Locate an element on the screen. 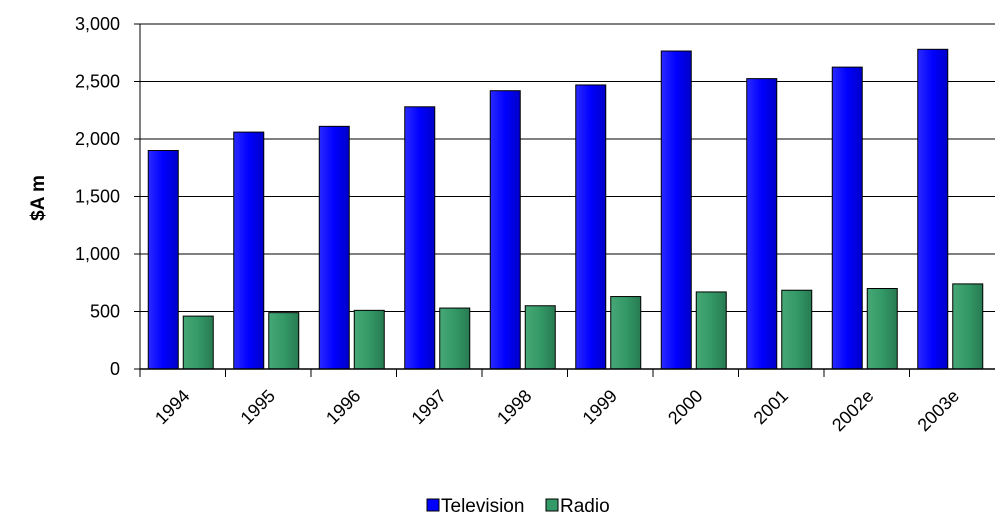  bar-radio-1995 is located at coordinates (284, 341).